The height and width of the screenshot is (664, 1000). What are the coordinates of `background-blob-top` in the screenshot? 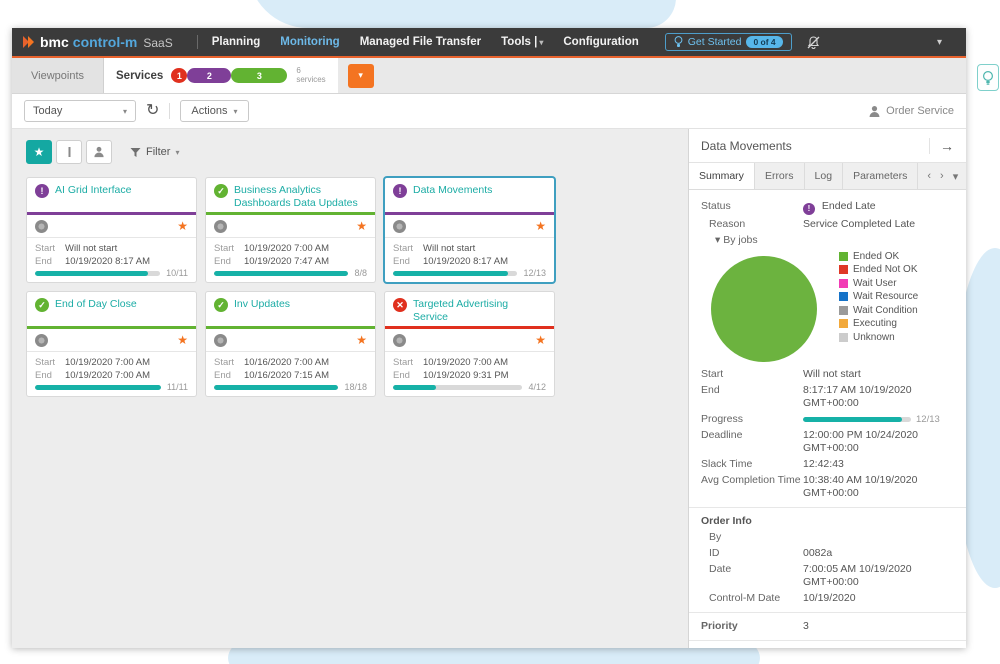 It's located at (462, 14).